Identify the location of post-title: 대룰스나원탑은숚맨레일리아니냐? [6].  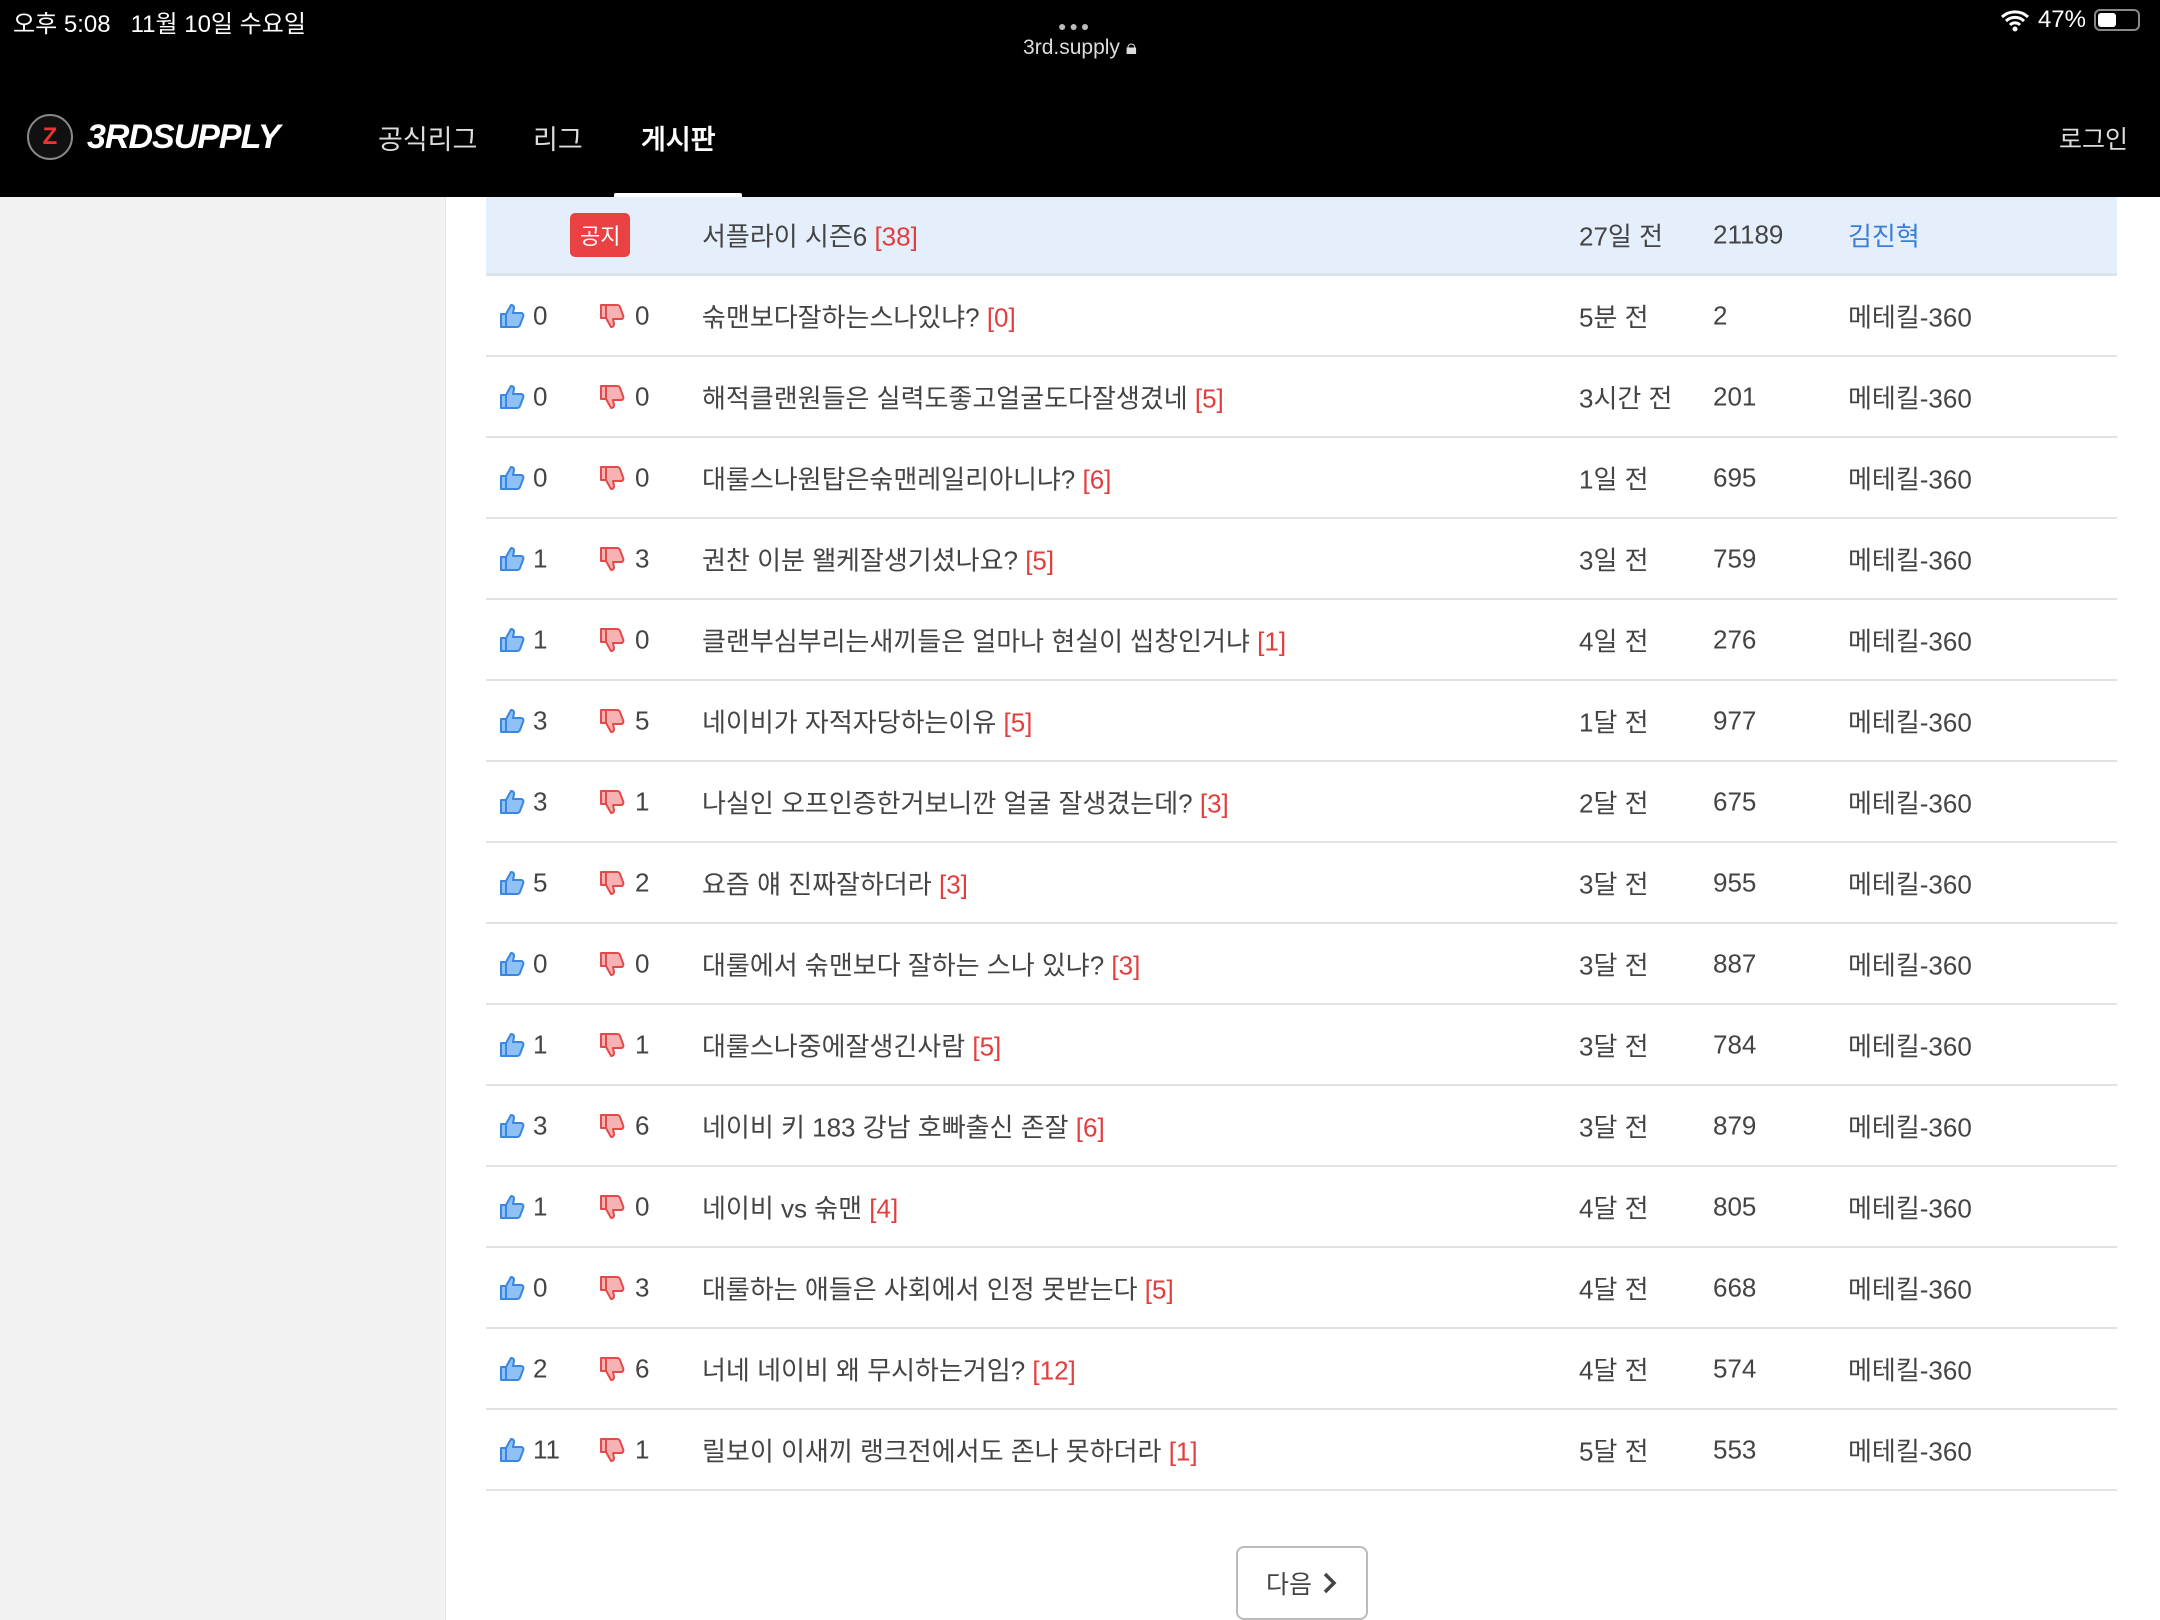
(907, 479).